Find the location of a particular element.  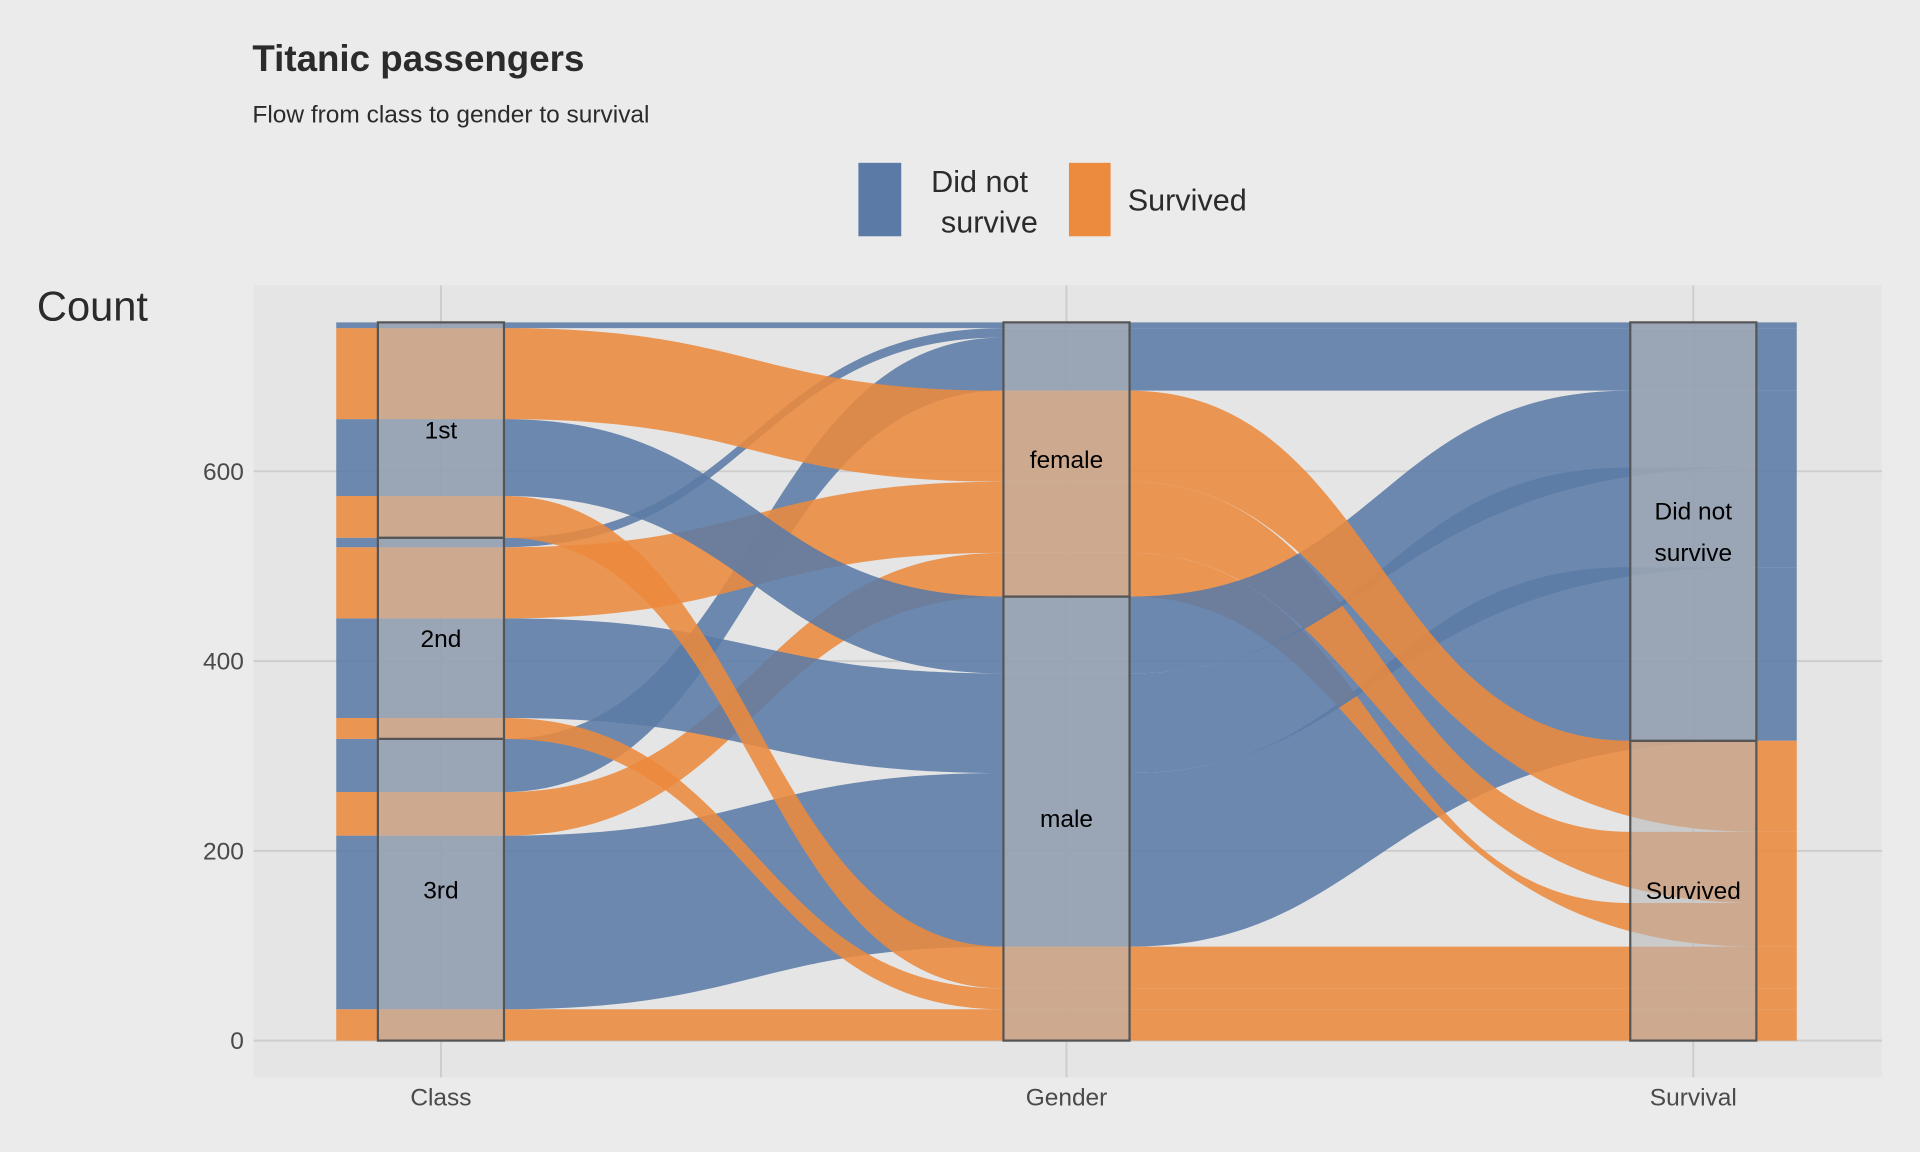

stratum-3rd is located at coordinates (441, 889).